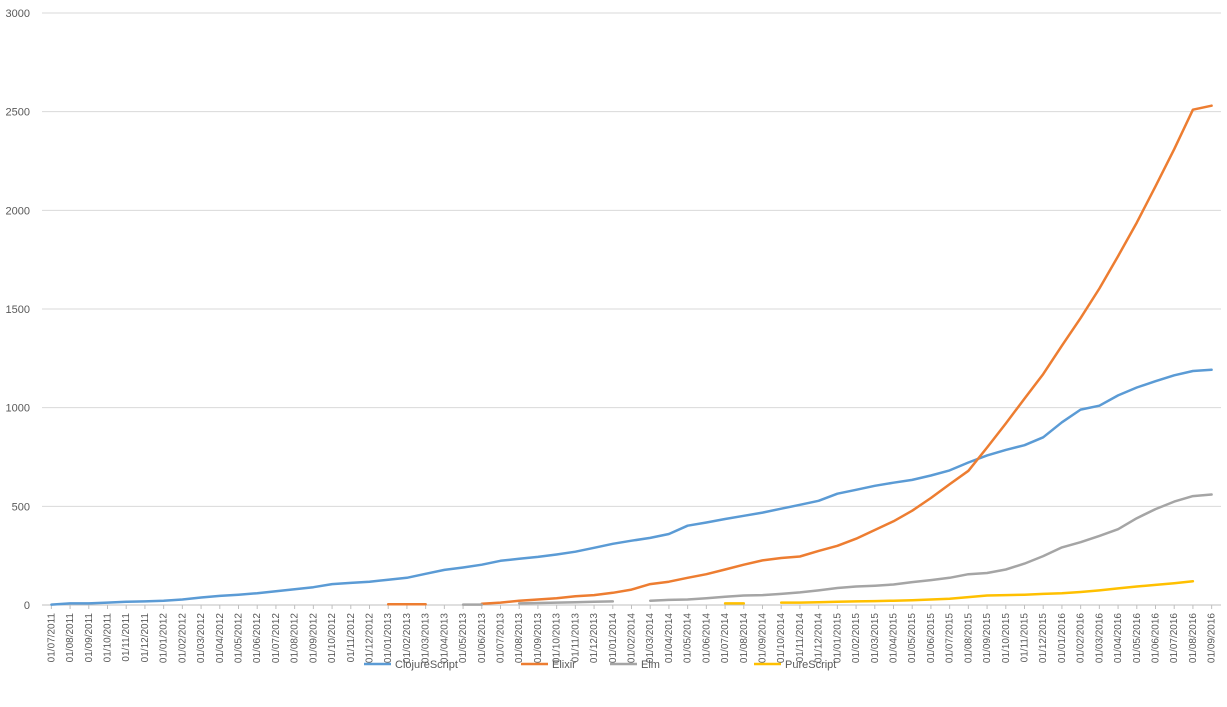 The height and width of the screenshot is (707, 1227). Describe the element at coordinates (257, 638) in the screenshot. I see `x-tick-label: 01/06/2012` at that location.